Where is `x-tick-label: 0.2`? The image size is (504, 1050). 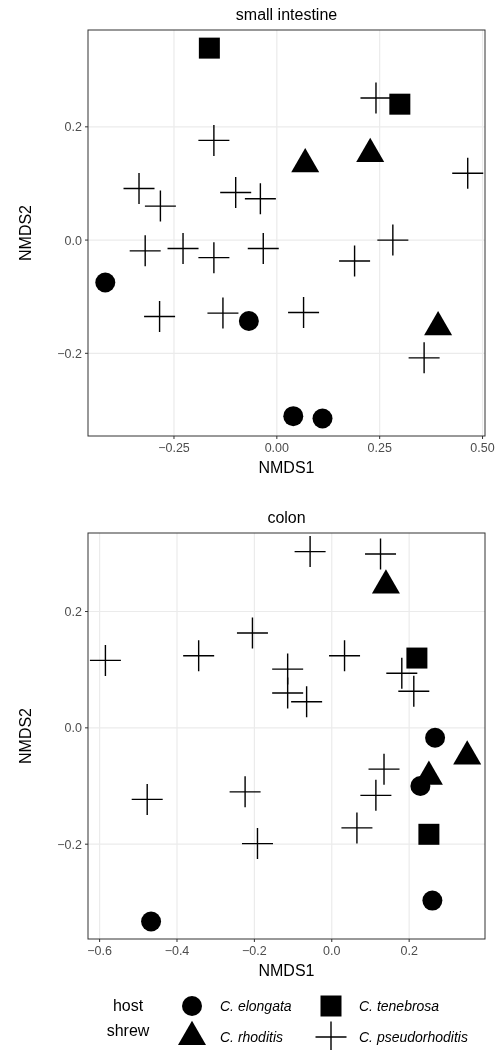
x-tick-label: 0.2 is located at coordinates (409, 951).